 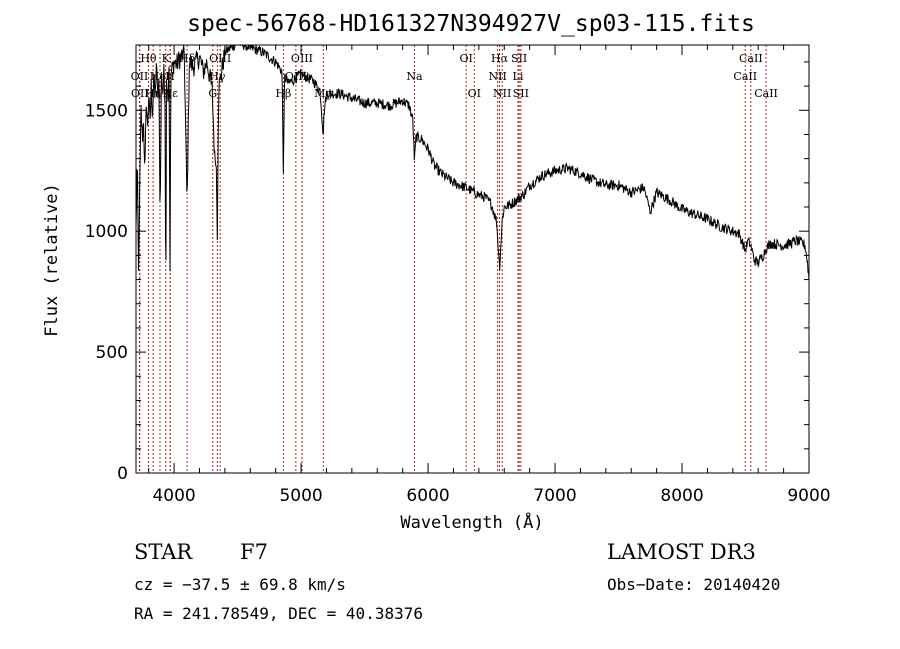 What do you see at coordinates (554, 496) in the screenshot?
I see `x-tick-label: 7000` at bounding box center [554, 496].